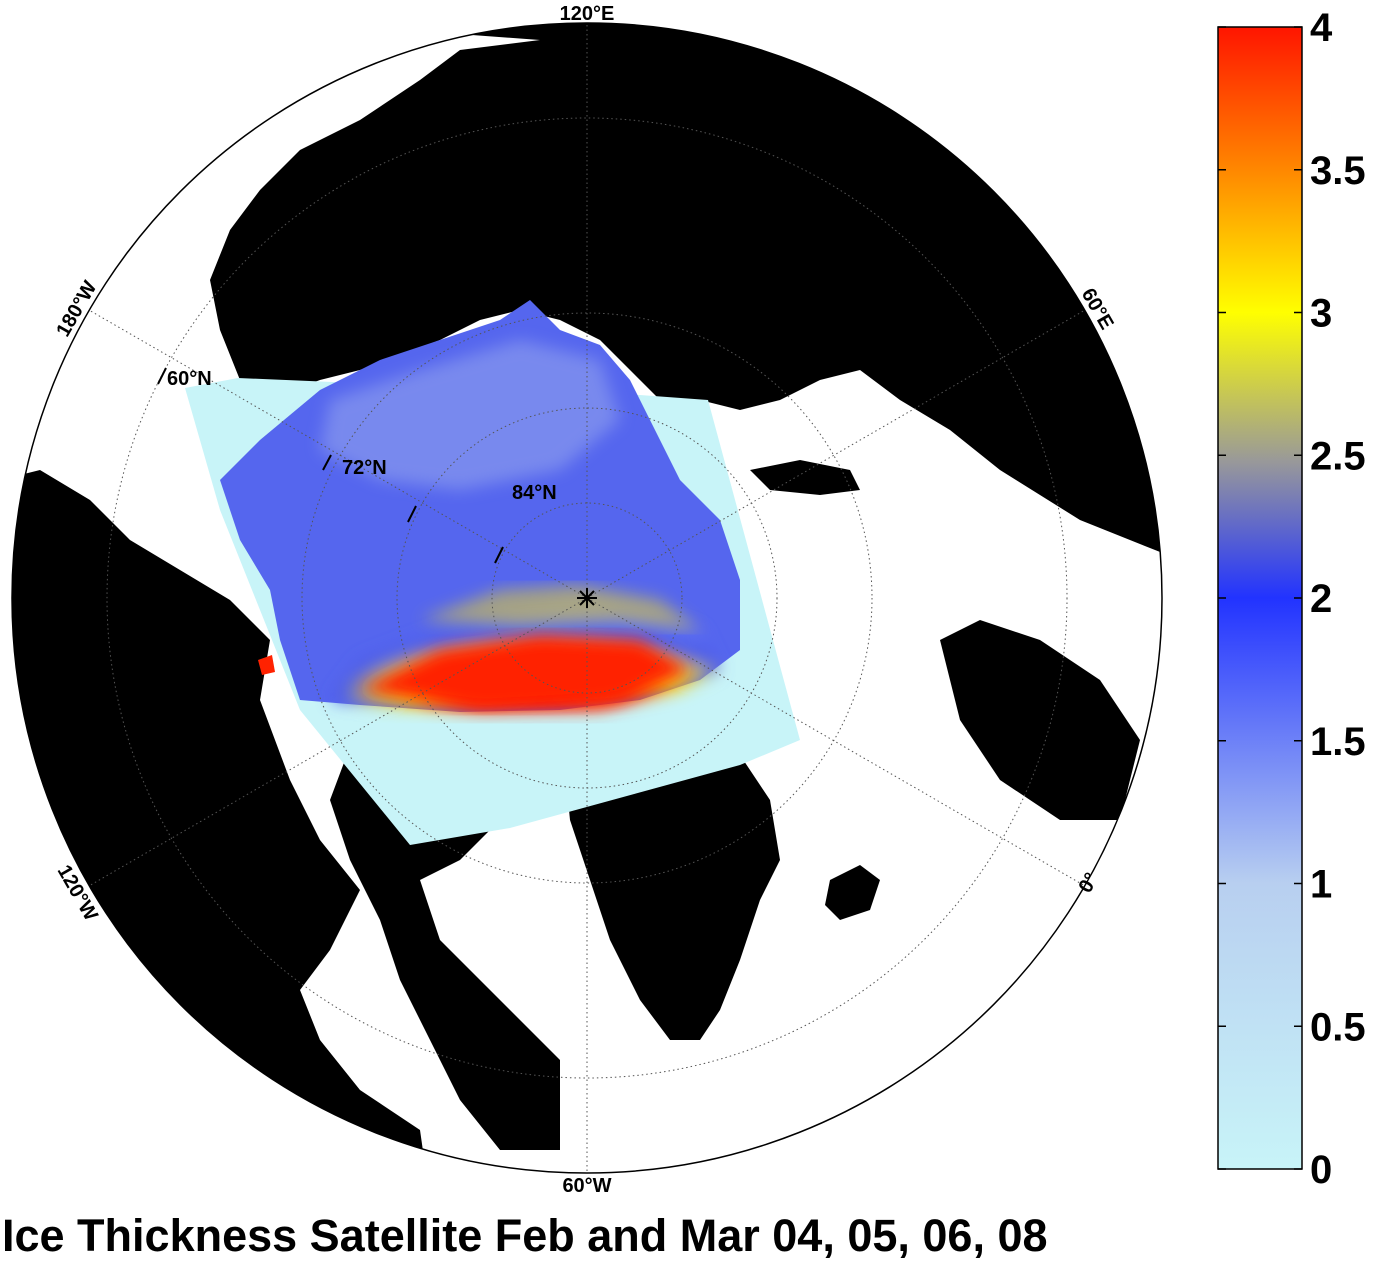 Image resolution: width=1382 pixels, height=1270 pixels. I want to click on land-scandinavia, so click(1040, 720).